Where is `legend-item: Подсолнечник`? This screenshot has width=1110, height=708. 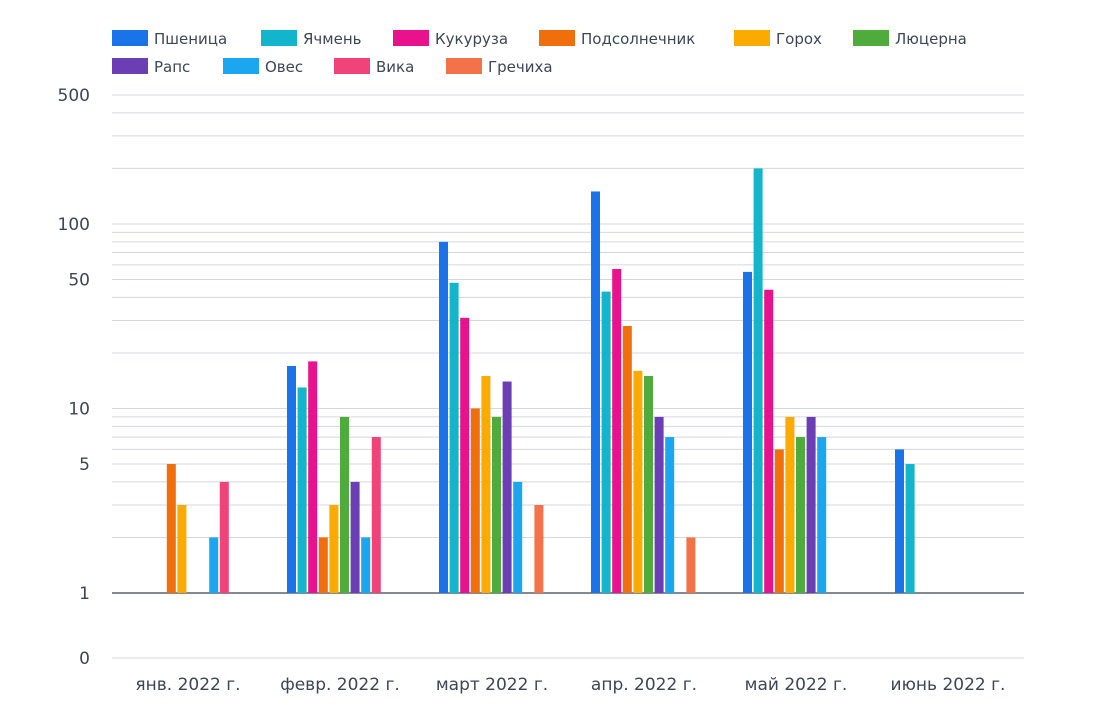 legend-item: Подсолнечник is located at coordinates (617, 39).